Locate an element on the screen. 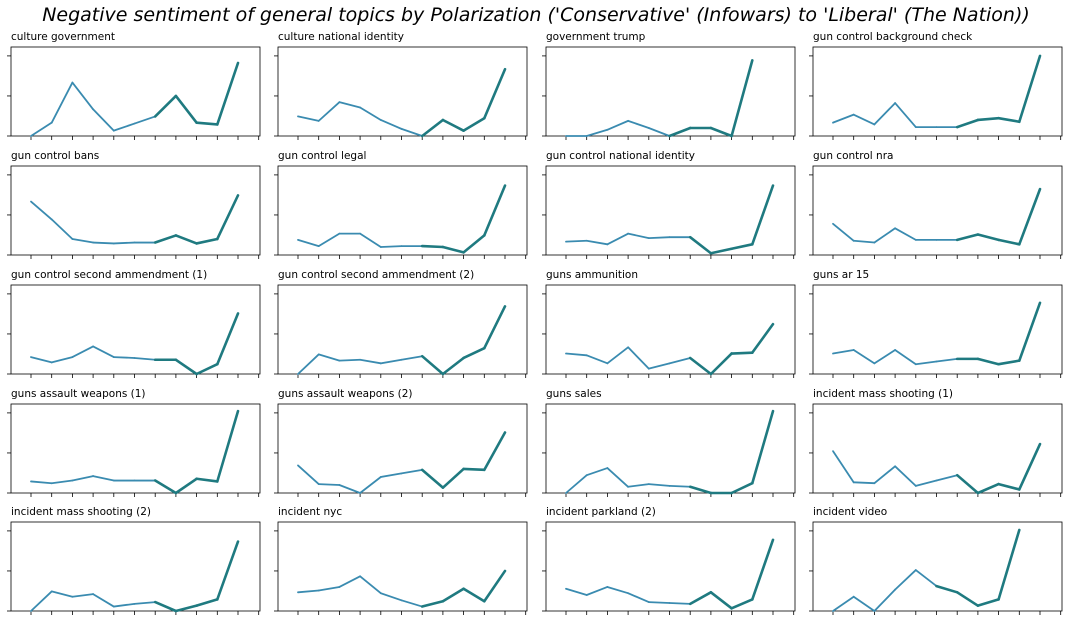 The height and width of the screenshot is (622, 1072). panel-title: gun control second ammendment (1) is located at coordinates (109, 275).